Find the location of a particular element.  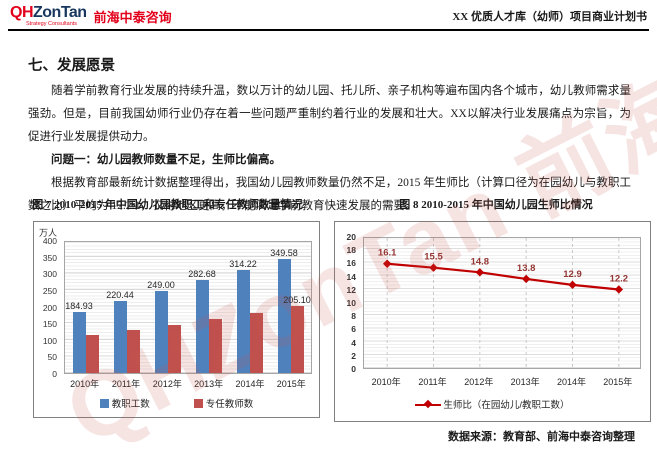

bar-value-label: 349.58 is located at coordinates (284, 252).